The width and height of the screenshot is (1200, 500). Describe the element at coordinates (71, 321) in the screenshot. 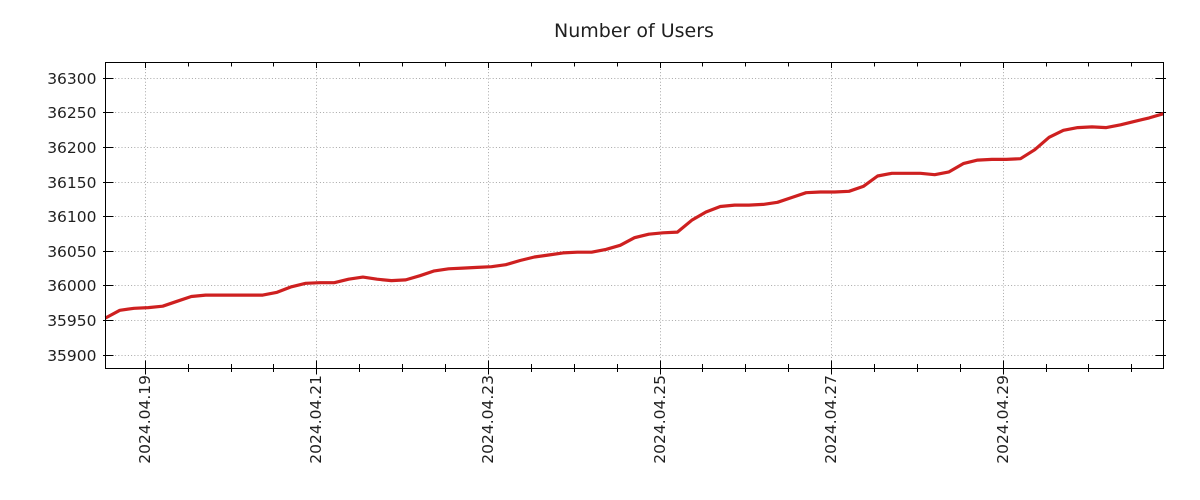

I see `y-tick-label: 35950` at that location.